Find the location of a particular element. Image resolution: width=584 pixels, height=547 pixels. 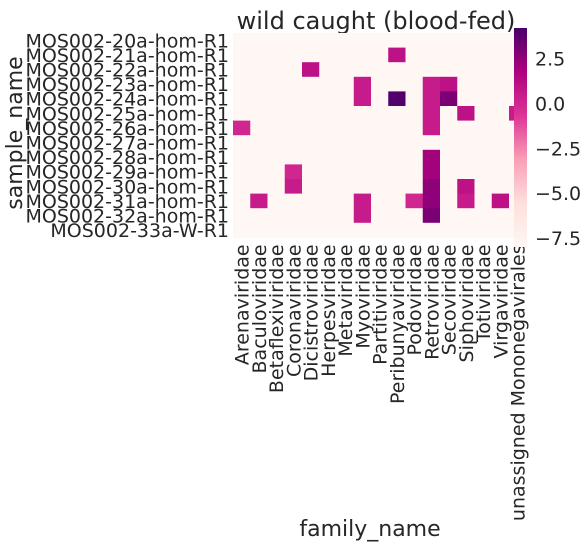

y-tick-label: MOS002-26a-hom-R1 is located at coordinates (127, 129).